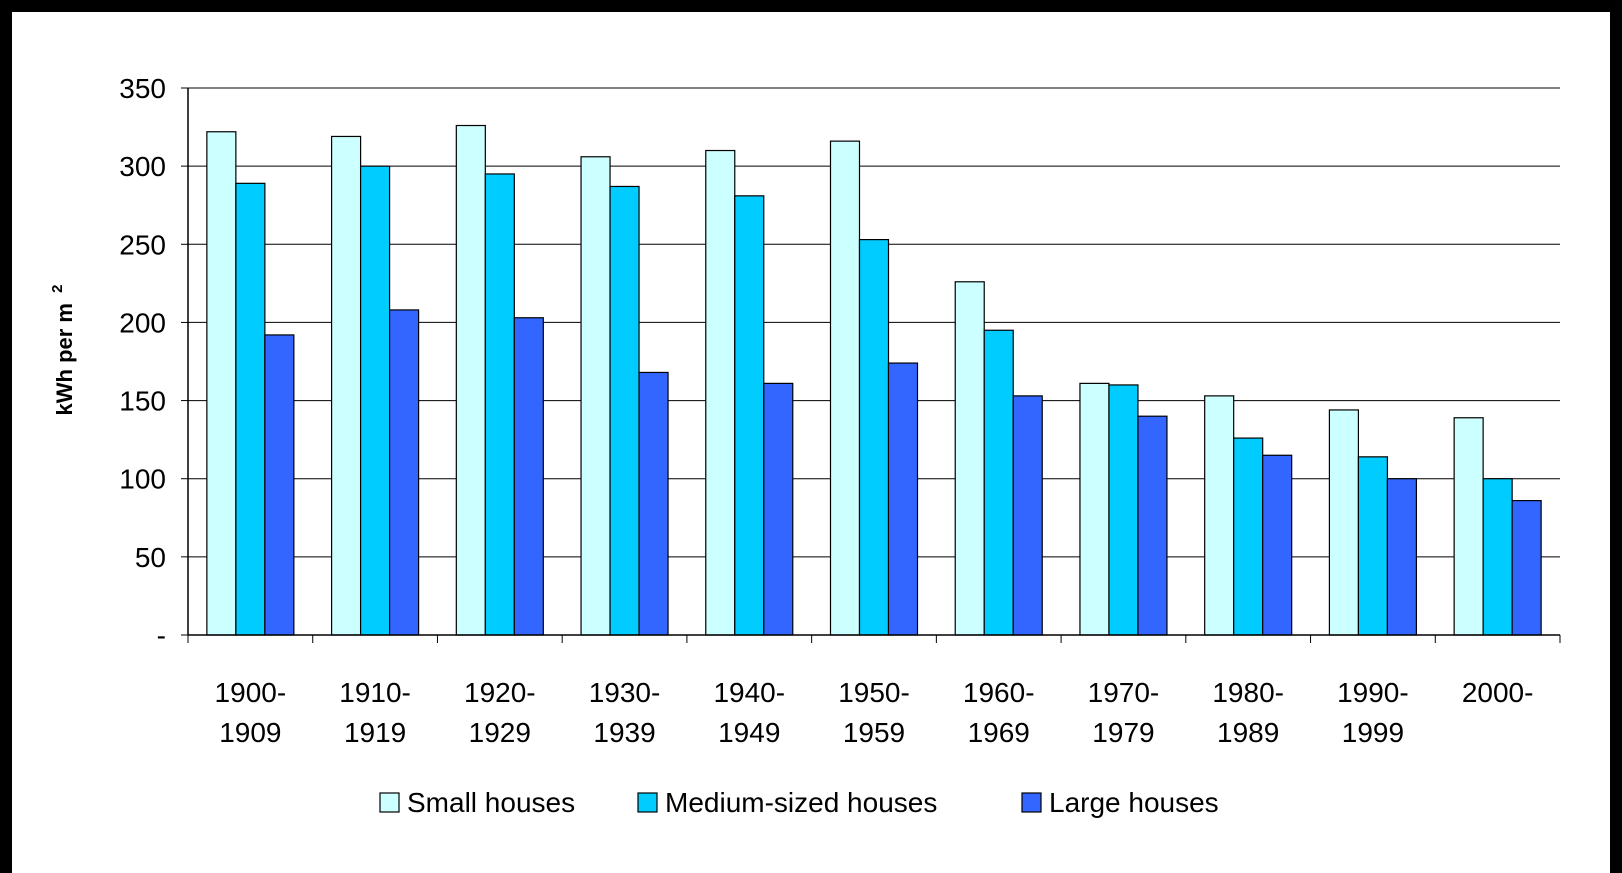 The width and height of the screenshot is (1622, 873). I want to click on legend-label: Small houses, so click(491, 802).